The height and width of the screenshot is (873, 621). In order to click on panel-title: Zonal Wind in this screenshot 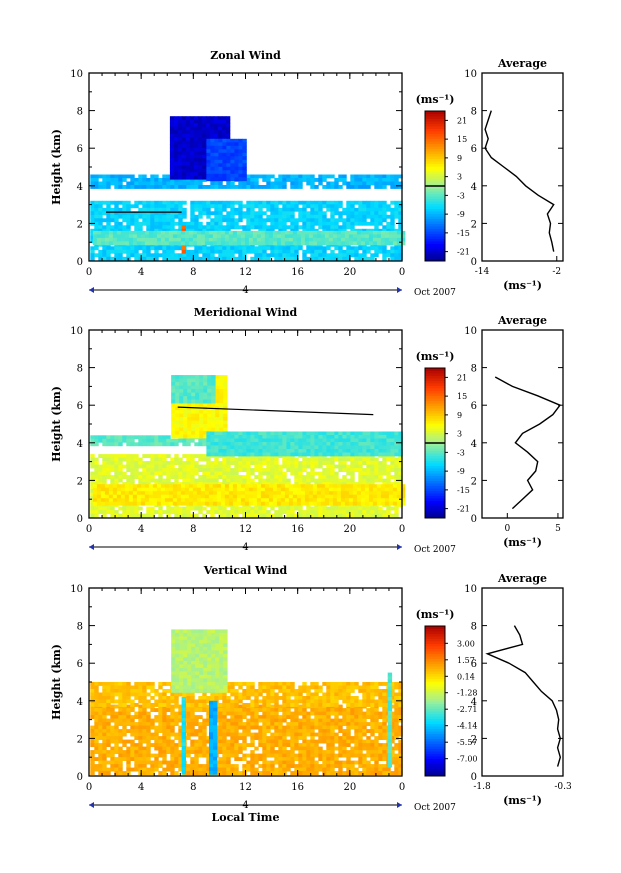, I will do `click(245, 55)`.